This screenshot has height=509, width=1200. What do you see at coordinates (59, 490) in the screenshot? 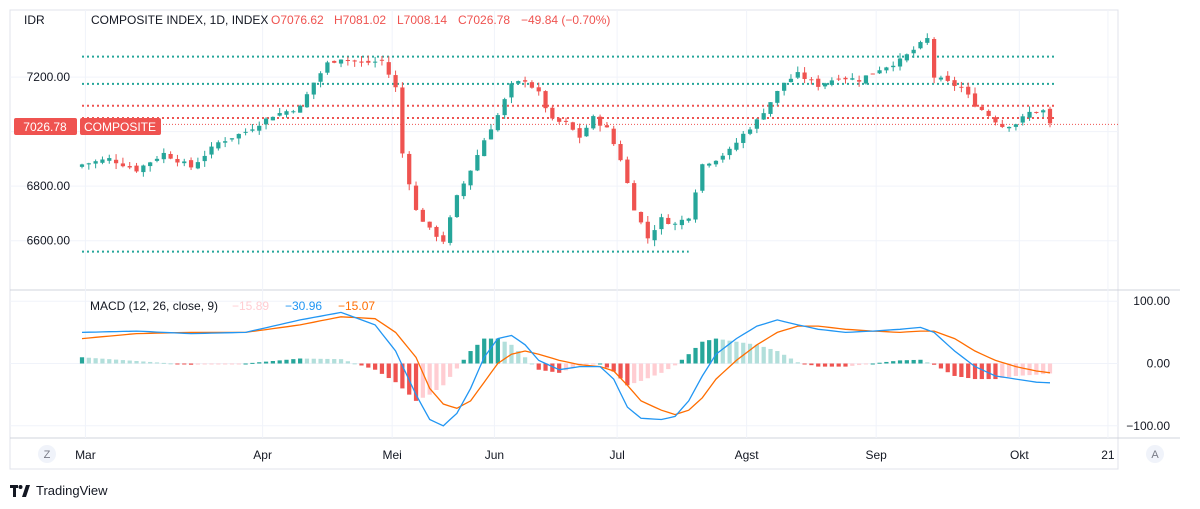
I see `tradingview-brand: TradingView` at bounding box center [59, 490].